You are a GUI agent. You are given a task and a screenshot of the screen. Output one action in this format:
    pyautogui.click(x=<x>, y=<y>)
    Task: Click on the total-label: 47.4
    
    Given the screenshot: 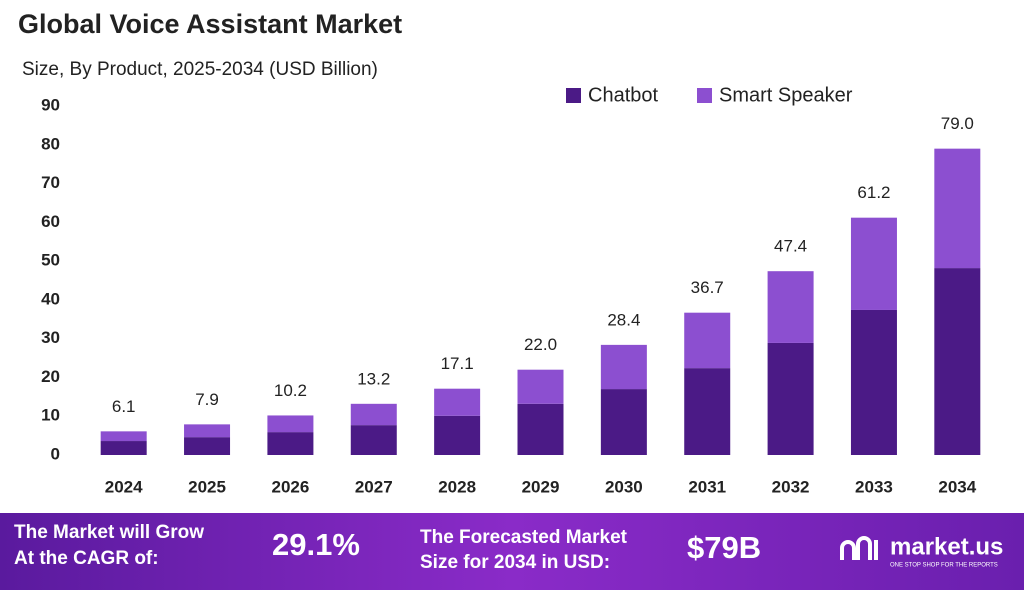 What is the action you would take?
    pyautogui.click(x=790, y=246)
    